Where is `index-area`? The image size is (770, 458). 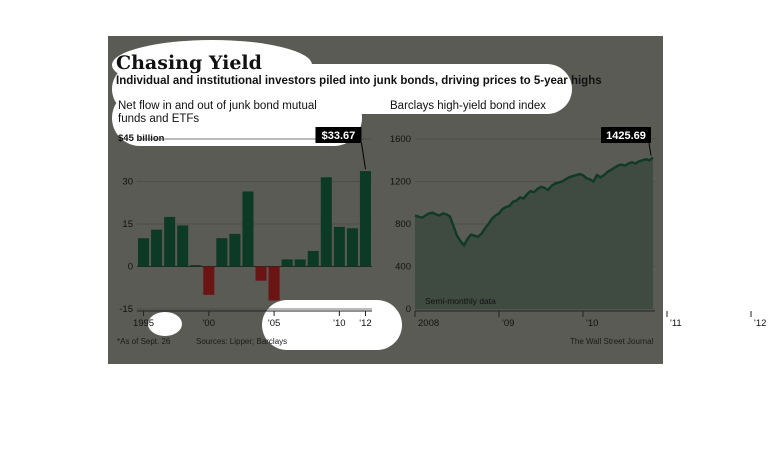 index-area is located at coordinates (534, 233).